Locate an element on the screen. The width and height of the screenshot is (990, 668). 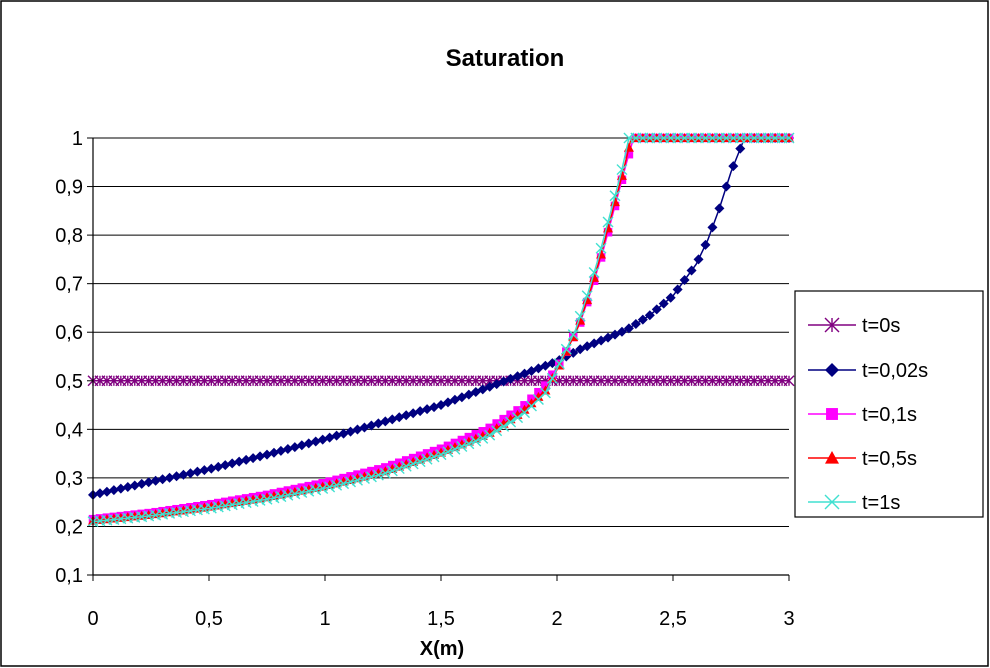
legend-label: t=0,1s is located at coordinates (889, 415).